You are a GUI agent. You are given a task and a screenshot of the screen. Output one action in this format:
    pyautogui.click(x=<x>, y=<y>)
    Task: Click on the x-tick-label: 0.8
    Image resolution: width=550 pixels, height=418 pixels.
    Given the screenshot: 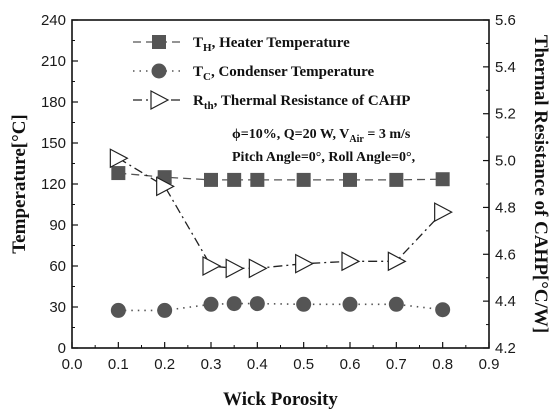 What is the action you would take?
    pyautogui.click(x=442, y=364)
    